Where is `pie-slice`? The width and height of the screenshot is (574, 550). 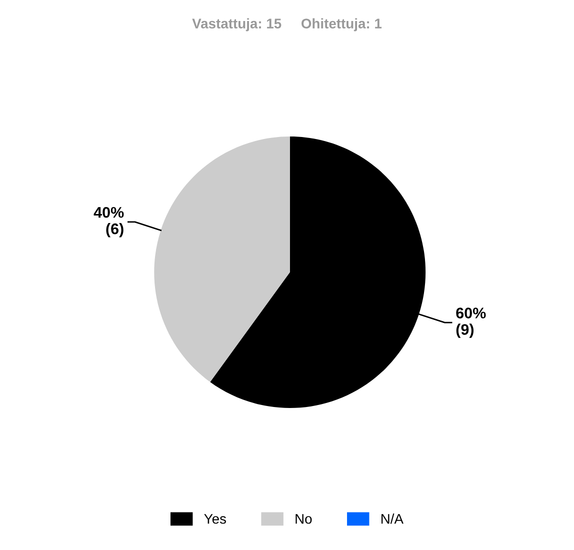 pie-slice is located at coordinates (222, 259).